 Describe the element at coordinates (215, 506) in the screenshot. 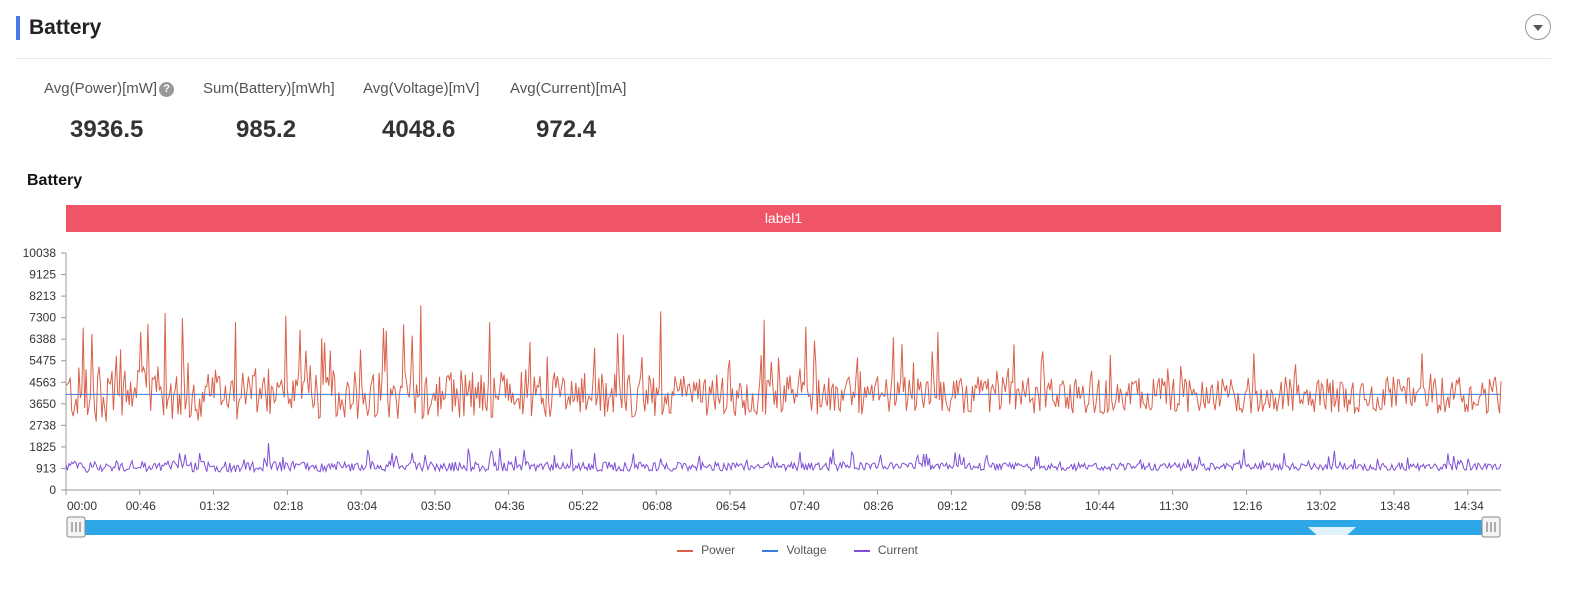

I see `x-tick-label: 01:32` at that location.